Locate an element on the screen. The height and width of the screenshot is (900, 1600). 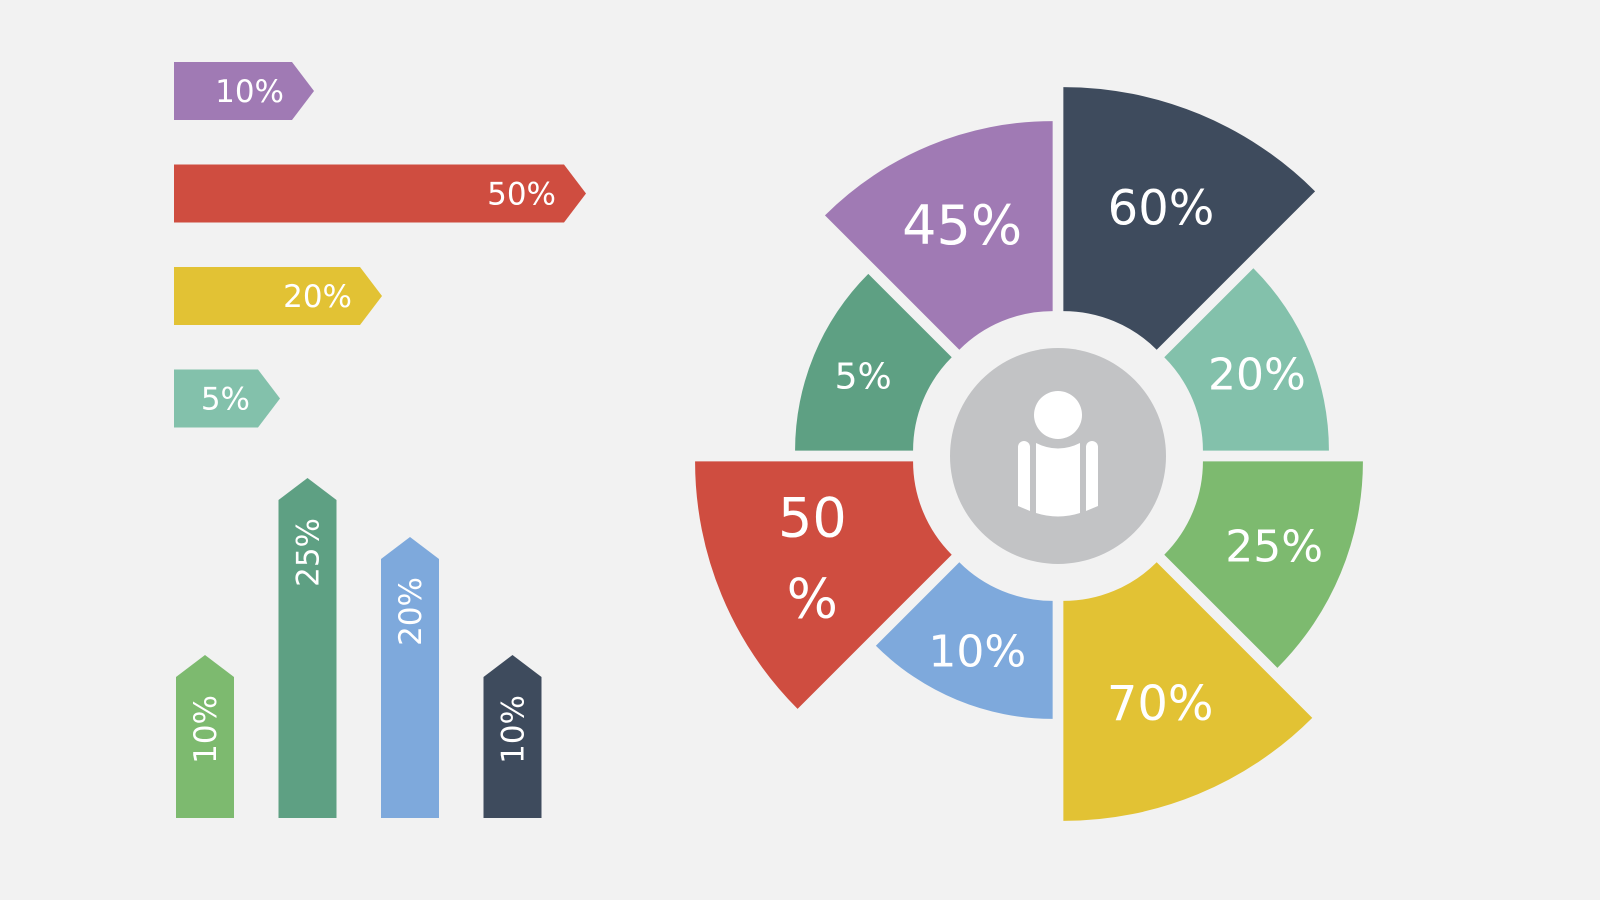
vbar-value-label: 20% is located at coordinates (411, 611).